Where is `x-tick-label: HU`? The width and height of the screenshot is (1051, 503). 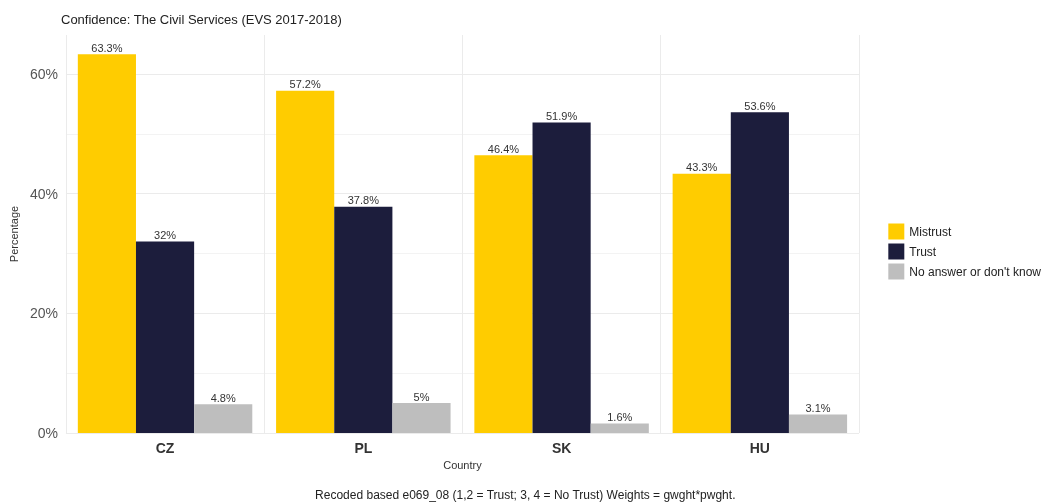 x-tick-label: HU is located at coordinates (759, 448).